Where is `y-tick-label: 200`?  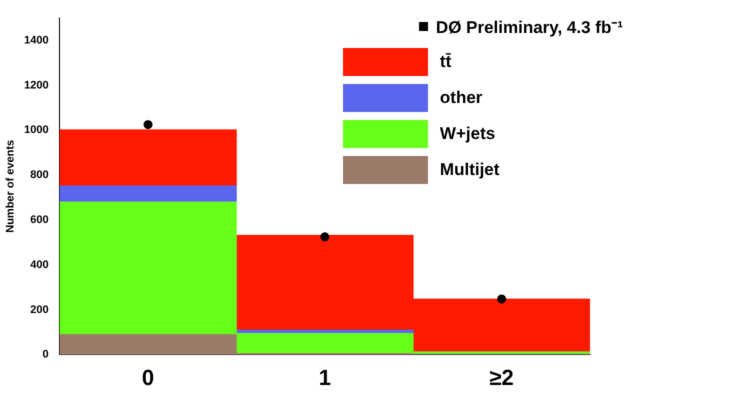
y-tick-label: 200 is located at coordinates (39, 310).